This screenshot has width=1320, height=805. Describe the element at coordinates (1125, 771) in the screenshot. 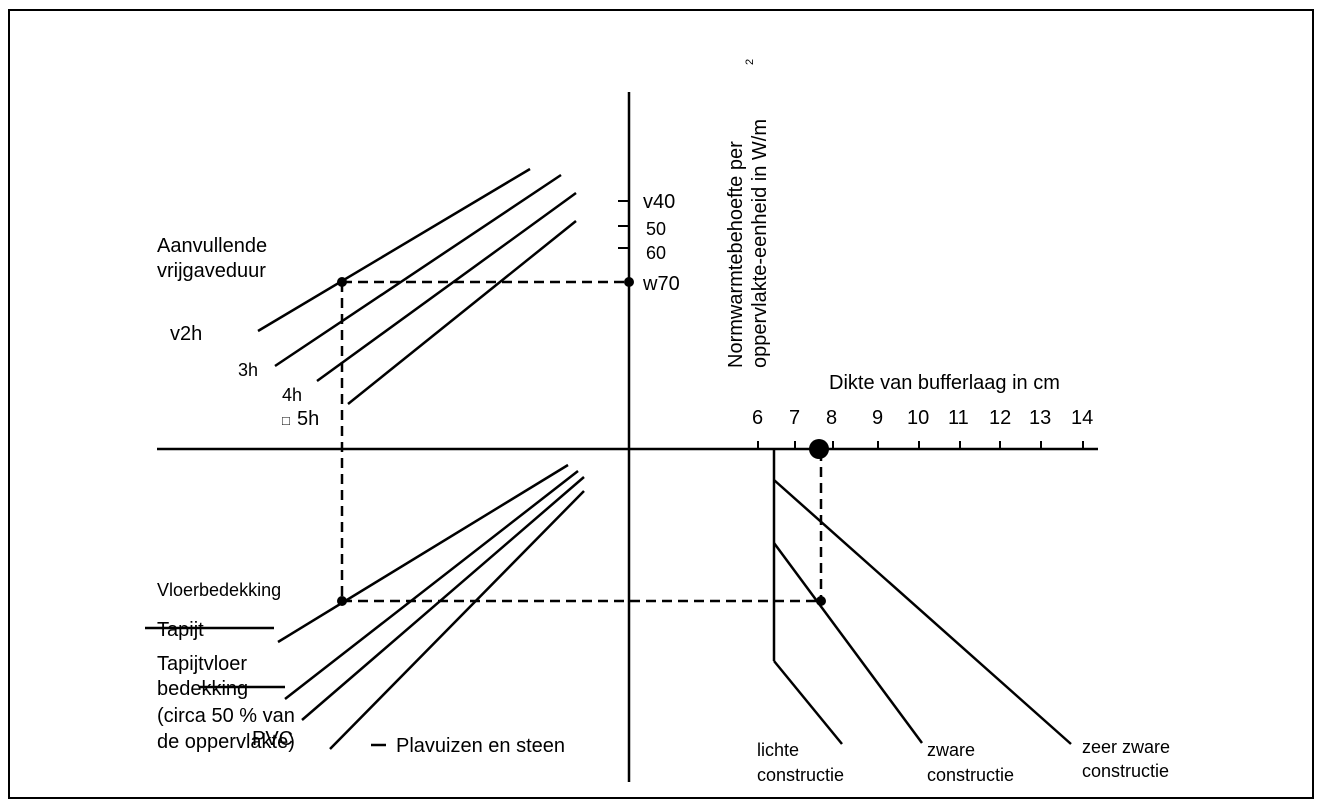

I see `label-zeer-zware-line2: constructie` at that location.